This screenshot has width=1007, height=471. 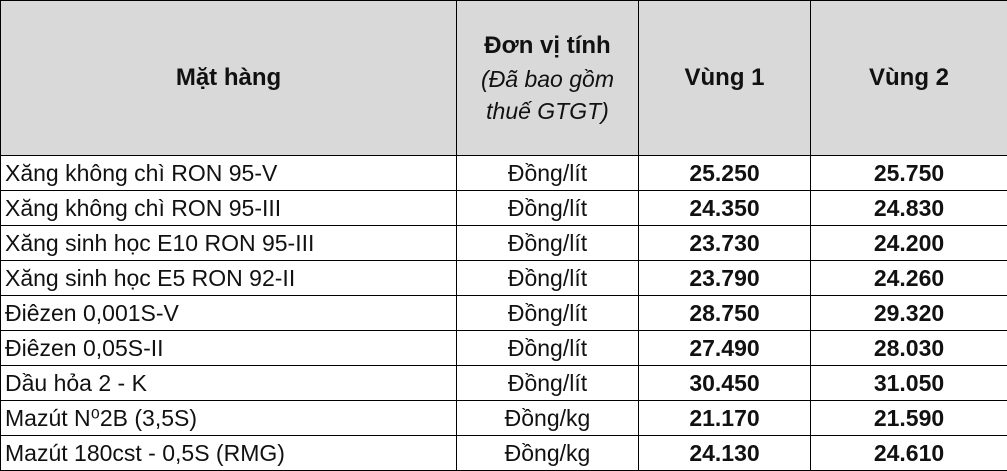 What do you see at coordinates (547, 45) in the screenshot?
I see `header-text: Đơn vị tính` at bounding box center [547, 45].